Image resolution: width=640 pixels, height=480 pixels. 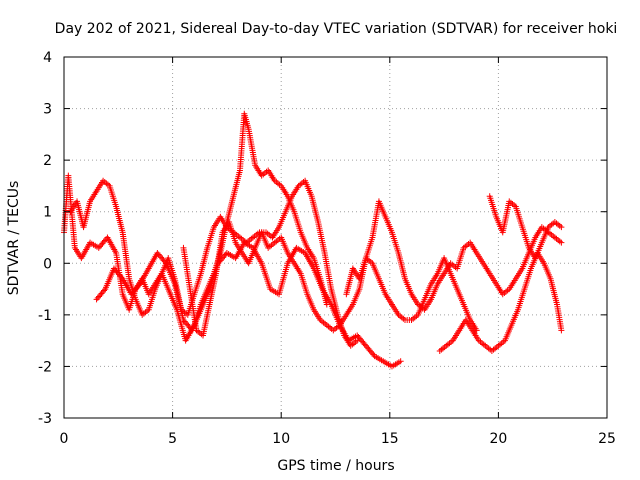 I want to click on y-tick-label: 4, so click(x=47, y=58).